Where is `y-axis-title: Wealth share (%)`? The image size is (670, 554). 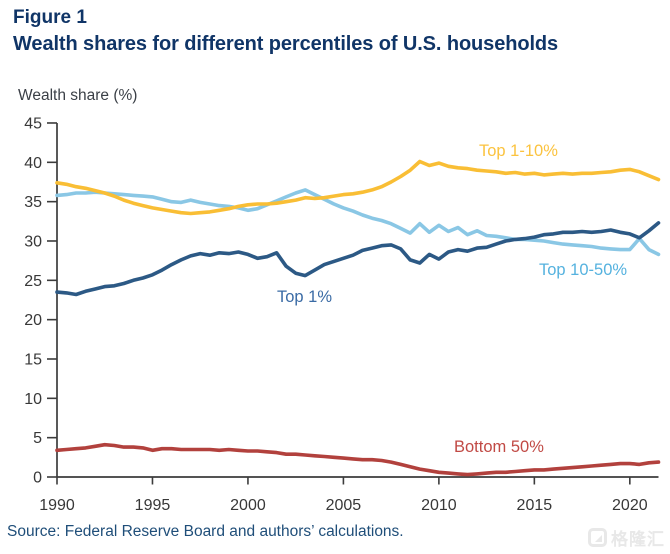 y-axis-title: Wealth share (%) is located at coordinates (78, 95).